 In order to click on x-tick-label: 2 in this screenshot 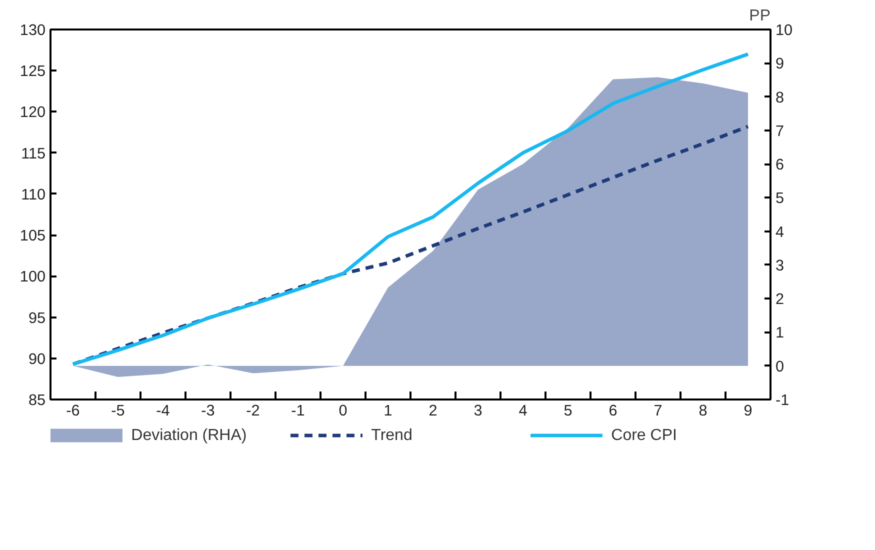, I will do `click(433, 411)`.